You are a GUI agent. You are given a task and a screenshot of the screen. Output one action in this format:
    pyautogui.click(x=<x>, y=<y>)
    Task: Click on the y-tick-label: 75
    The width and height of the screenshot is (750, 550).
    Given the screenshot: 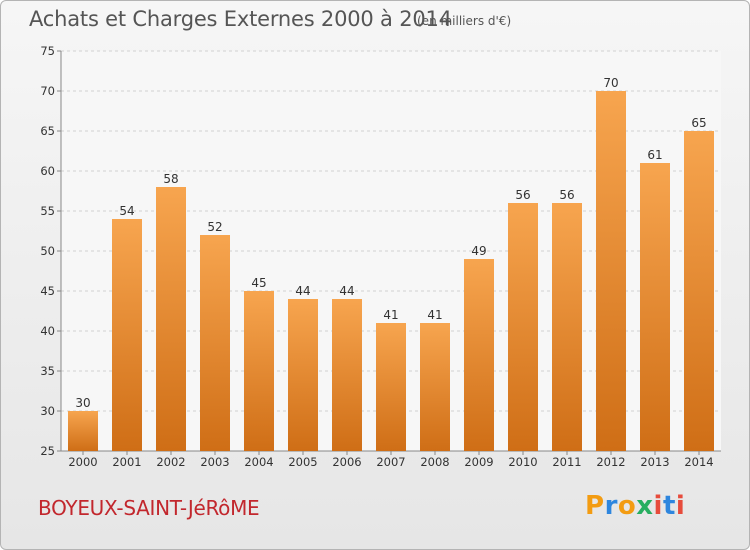 What is the action you would take?
    pyautogui.click(x=47, y=51)
    